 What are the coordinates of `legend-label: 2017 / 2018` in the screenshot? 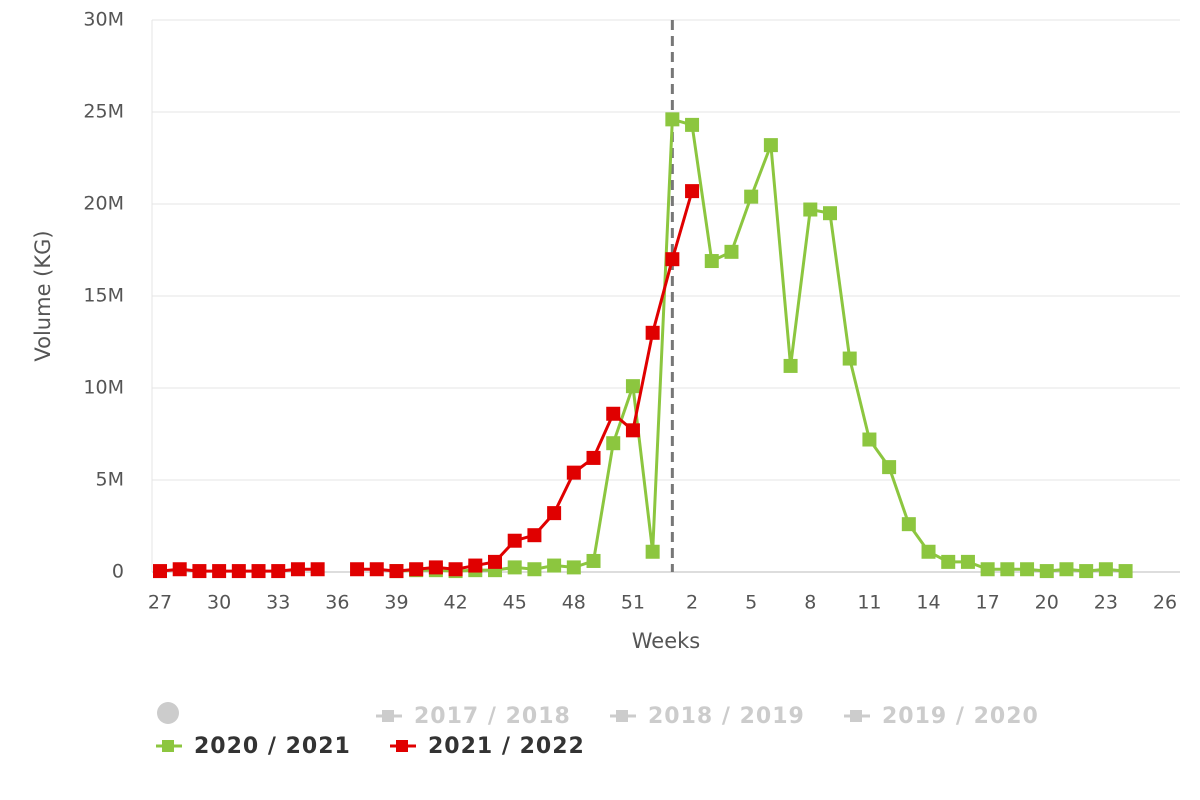 It's located at (492, 716).